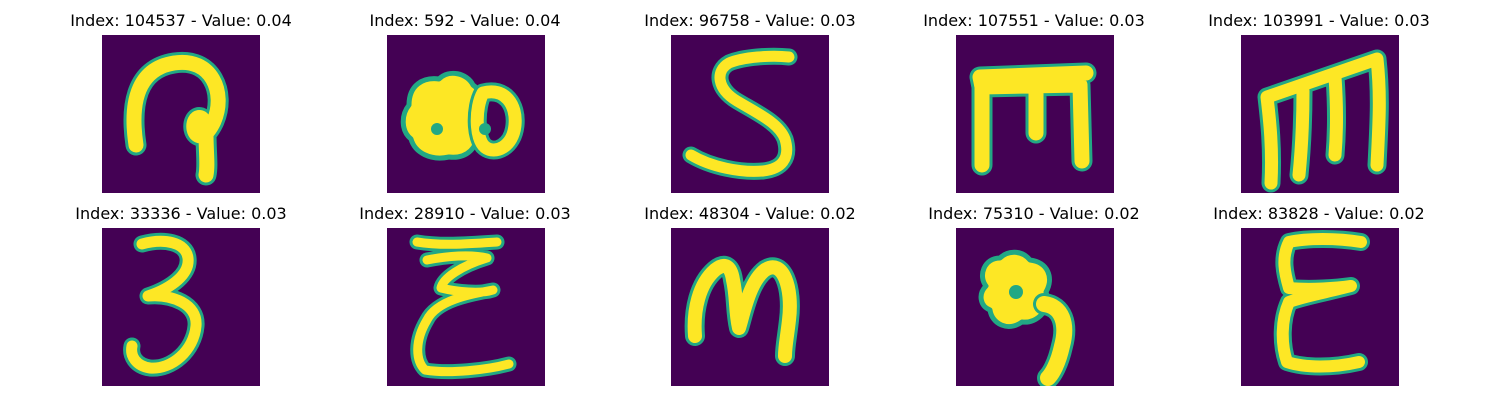  I want to click on panel-title: Index: 28910 - Value: 0.03, so click(465, 213).